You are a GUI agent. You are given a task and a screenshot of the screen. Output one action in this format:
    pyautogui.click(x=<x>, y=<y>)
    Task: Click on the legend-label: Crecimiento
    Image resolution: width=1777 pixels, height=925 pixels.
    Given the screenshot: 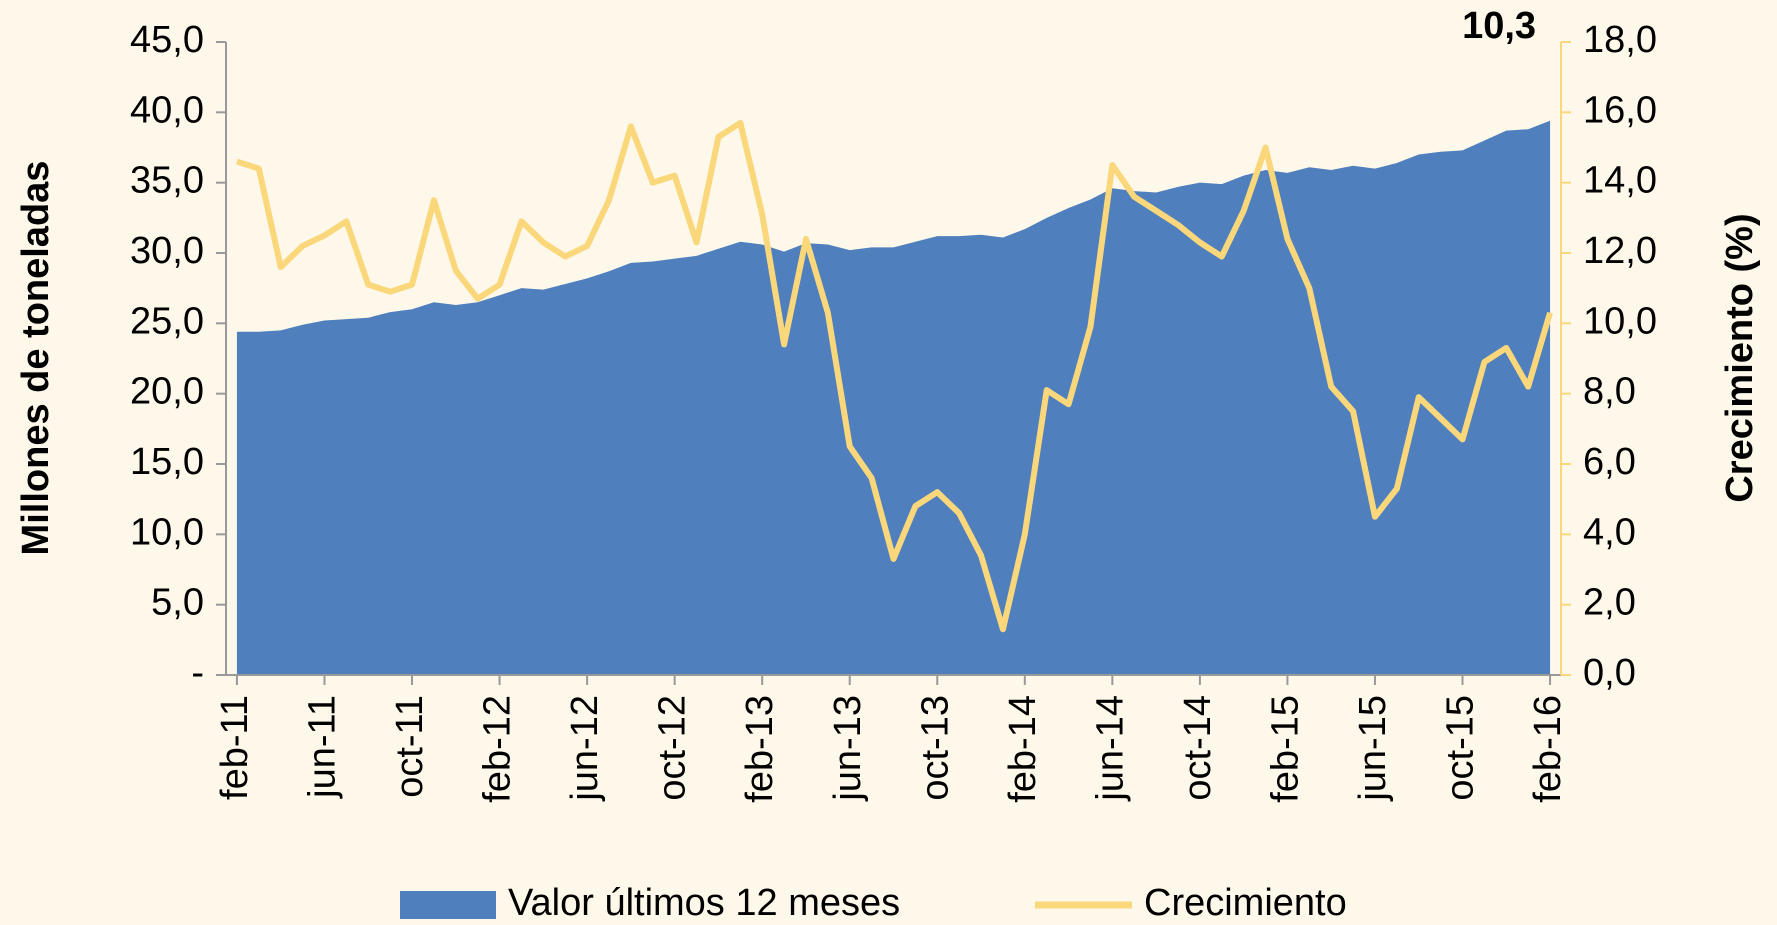 What is the action you would take?
    pyautogui.click(x=1245, y=903)
    